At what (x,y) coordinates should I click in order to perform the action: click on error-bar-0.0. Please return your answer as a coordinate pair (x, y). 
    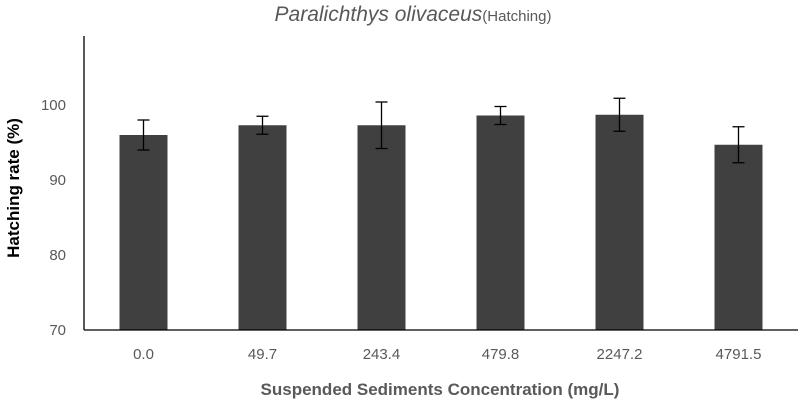
    Looking at the image, I should click on (143, 135).